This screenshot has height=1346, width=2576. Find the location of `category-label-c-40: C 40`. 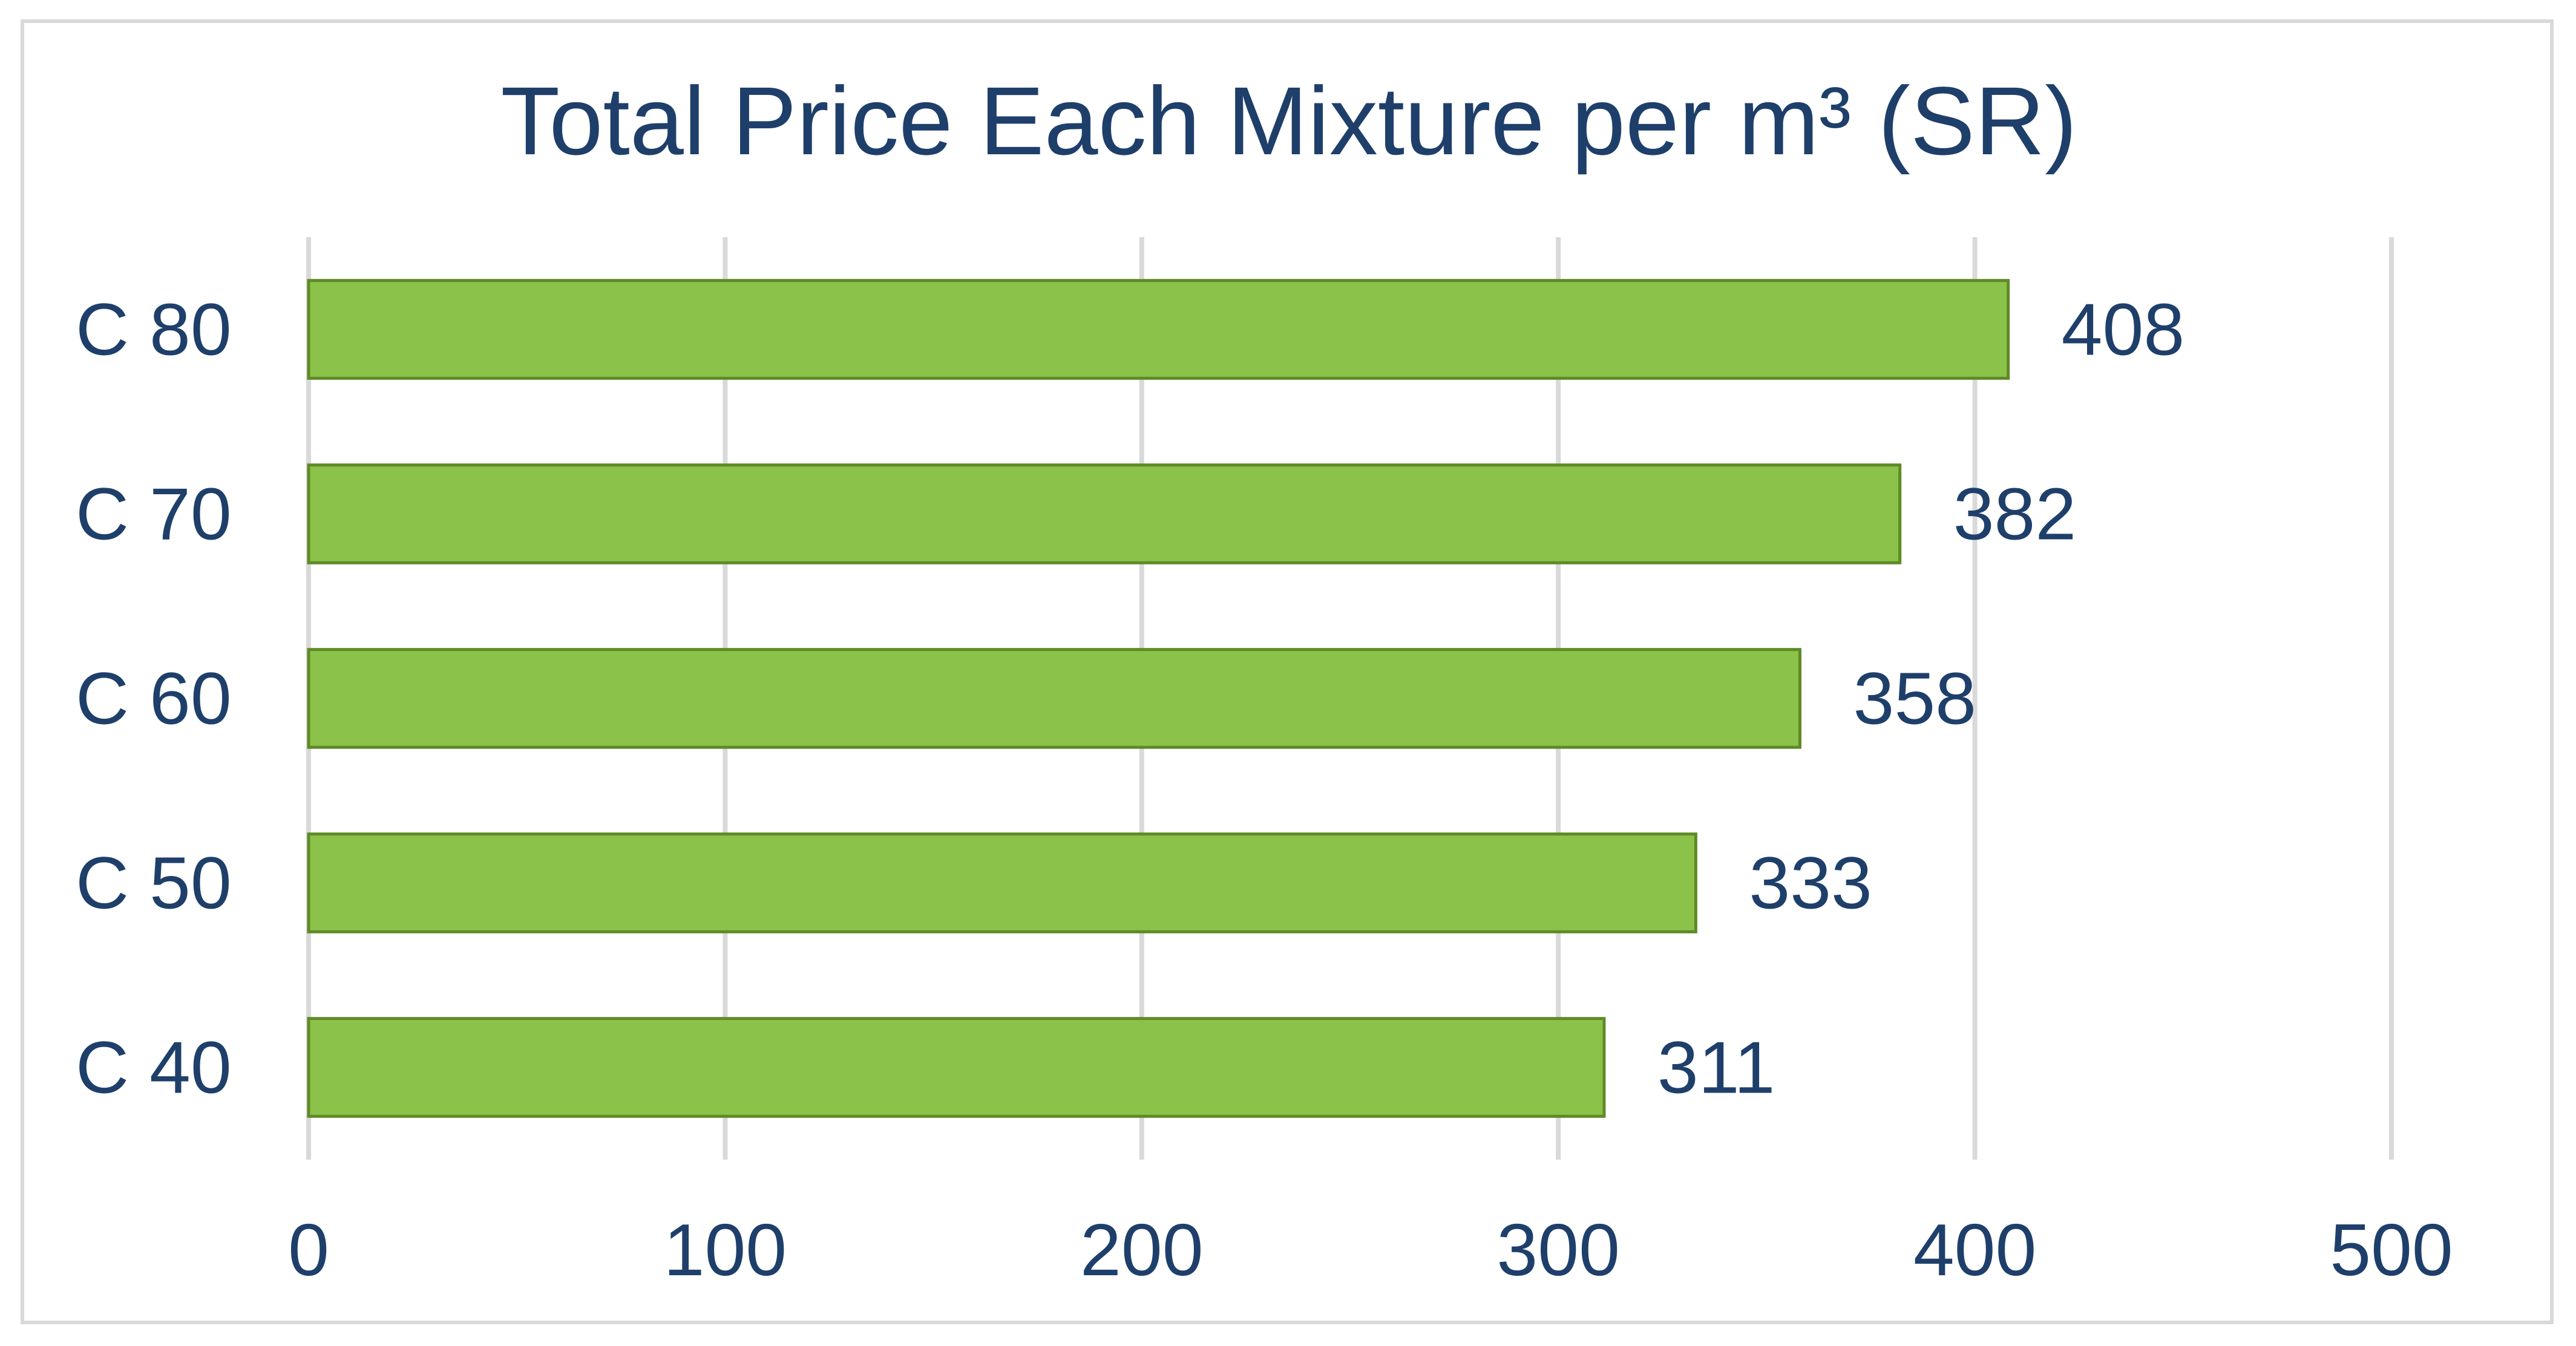

category-label-c-40: C 40 is located at coordinates (154, 1068).